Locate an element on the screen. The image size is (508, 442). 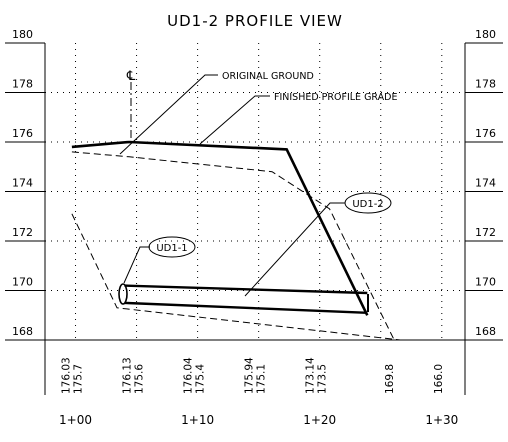
station-label: 176.04 is located at coordinates (189, 375).